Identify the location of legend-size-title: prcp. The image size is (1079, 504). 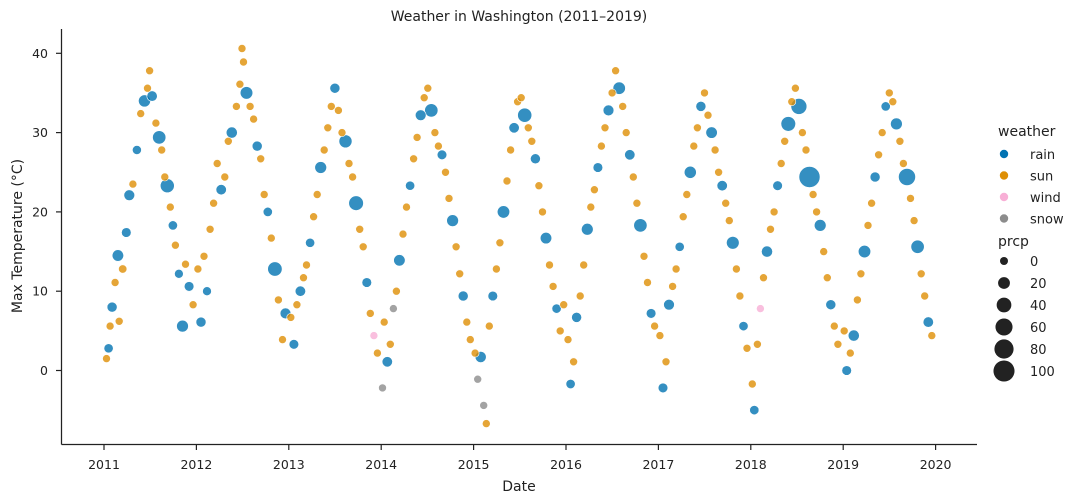
(1013, 242).